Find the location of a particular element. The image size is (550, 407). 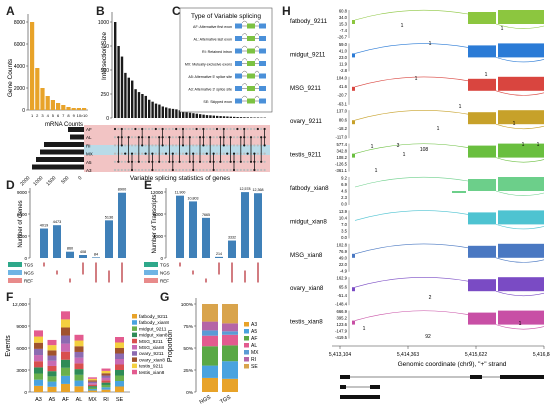

a-ytick-label: 6000 is located at coordinates (19, 45).